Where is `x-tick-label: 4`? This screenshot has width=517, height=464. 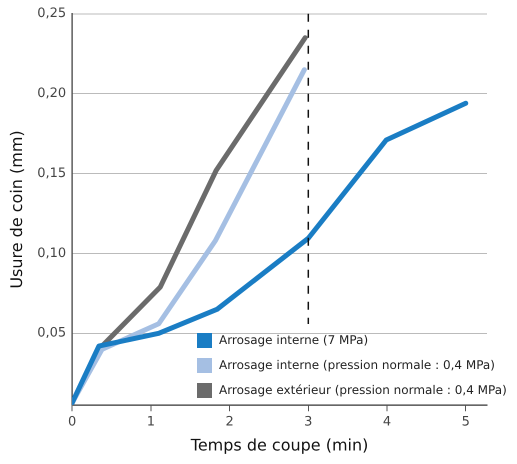 x-tick-label: 4 is located at coordinates (387, 422).